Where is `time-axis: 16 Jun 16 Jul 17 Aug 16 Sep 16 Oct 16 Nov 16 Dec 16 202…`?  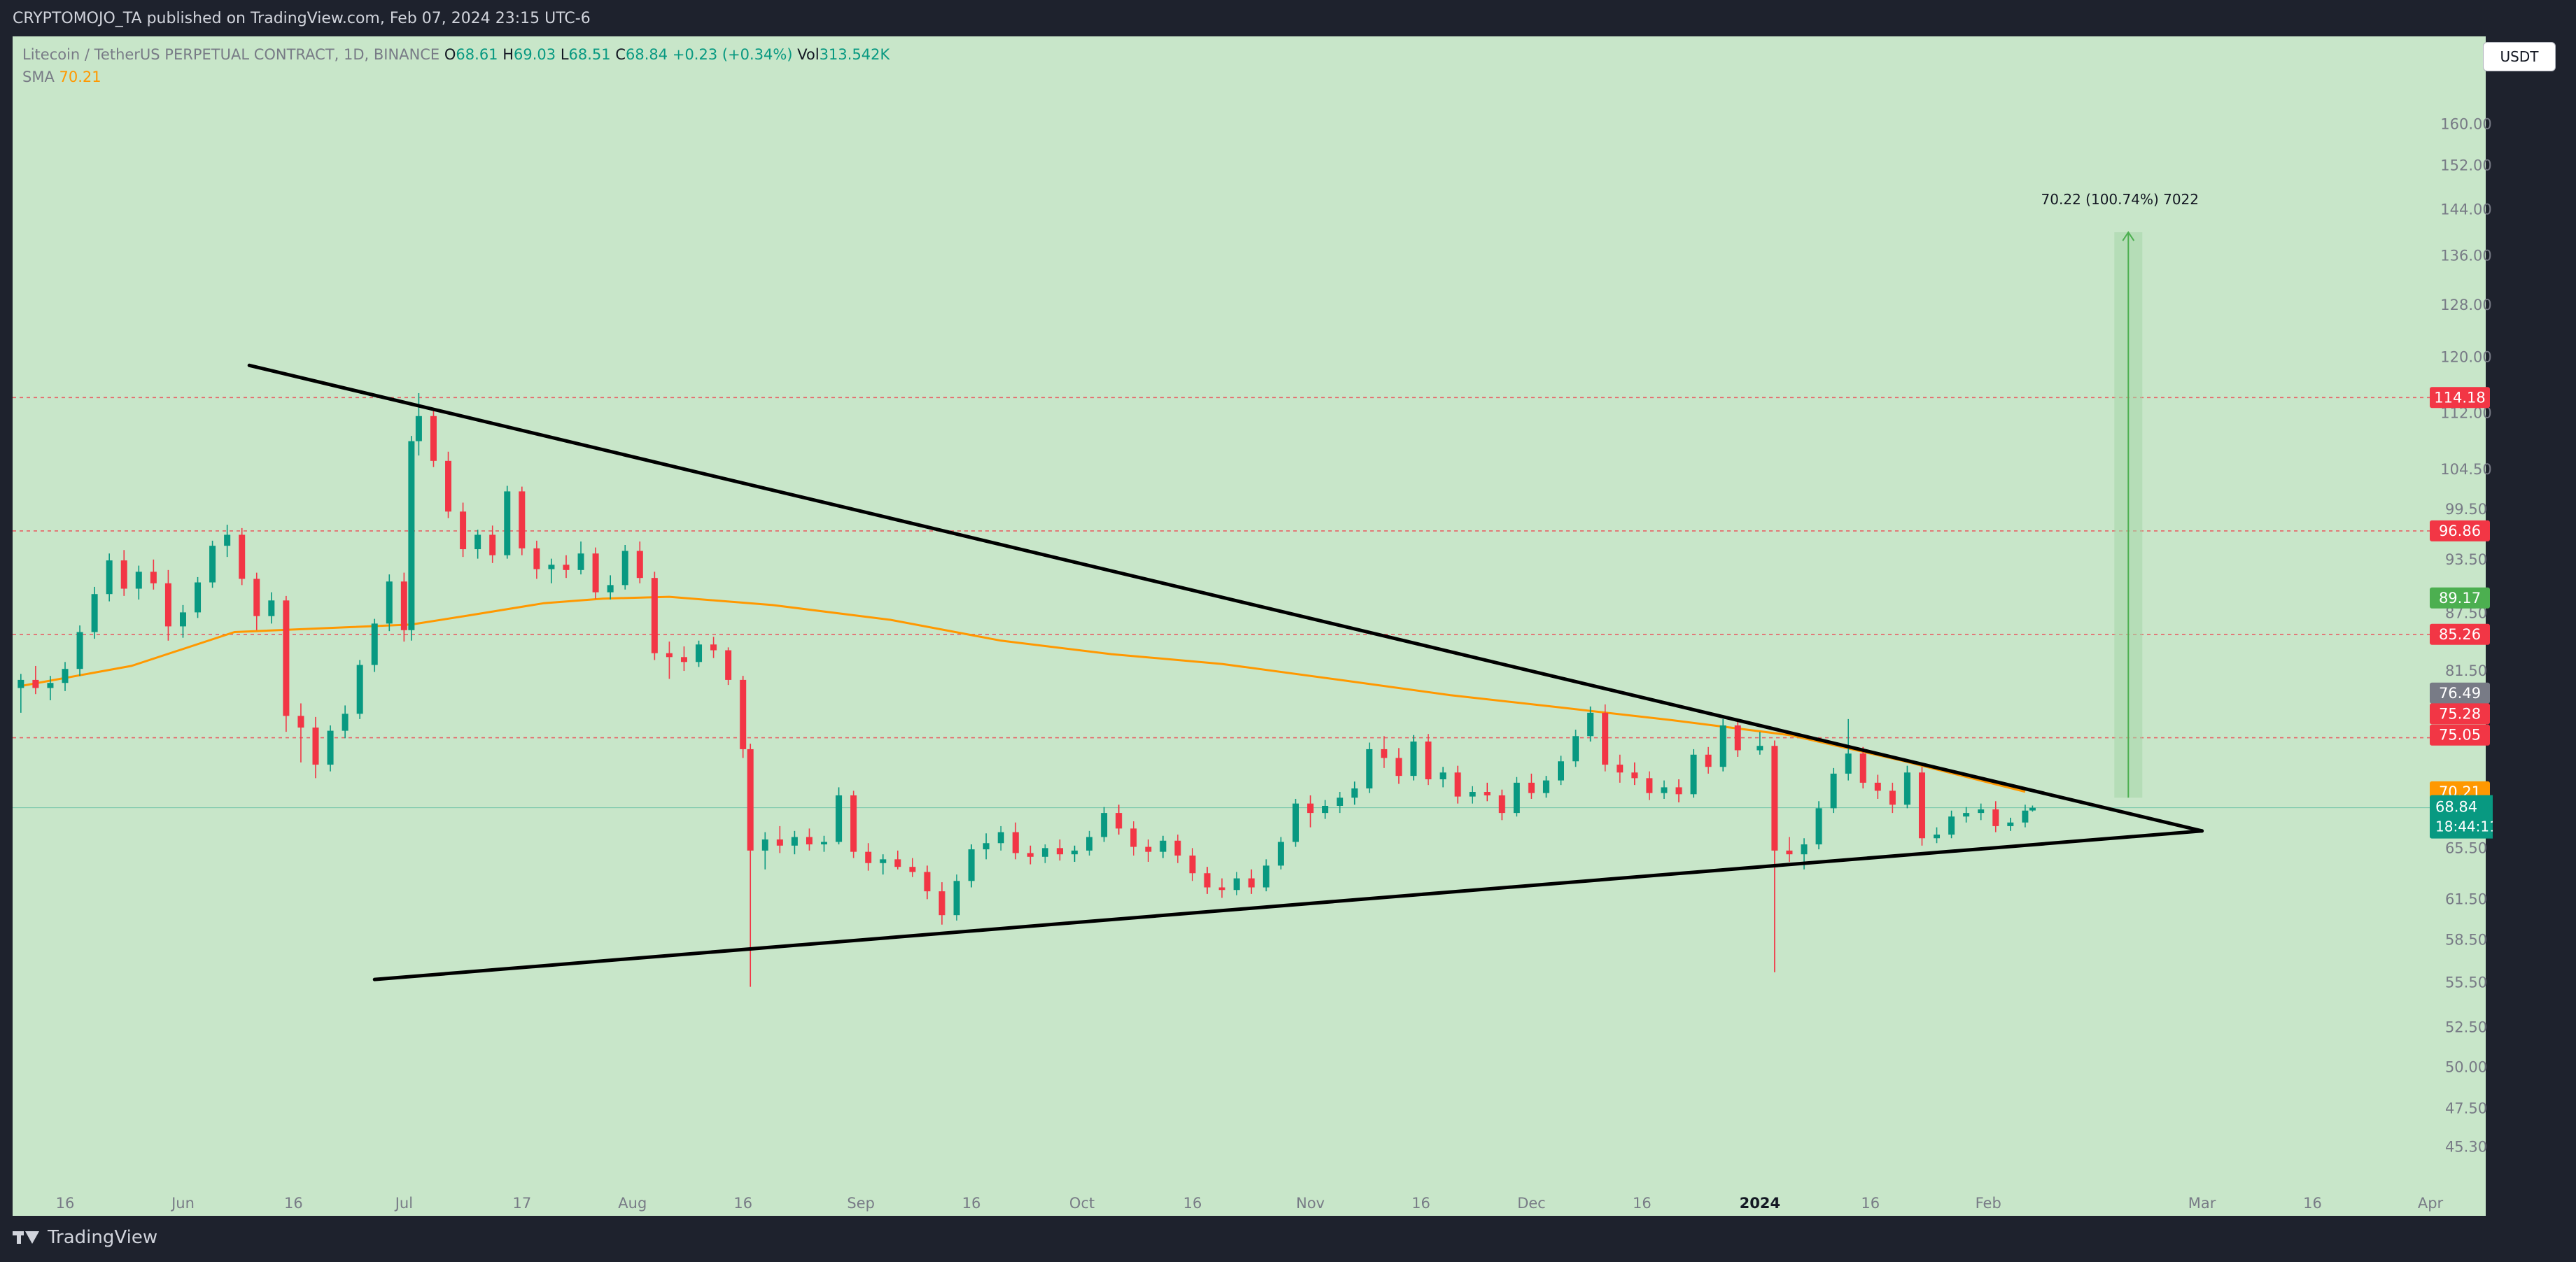 time-axis: 16 Jun 16 Jul 17 Aug 16 Sep 16 Oct 16 Nov 16 Dec 16 202… is located at coordinates (1250, 1203).